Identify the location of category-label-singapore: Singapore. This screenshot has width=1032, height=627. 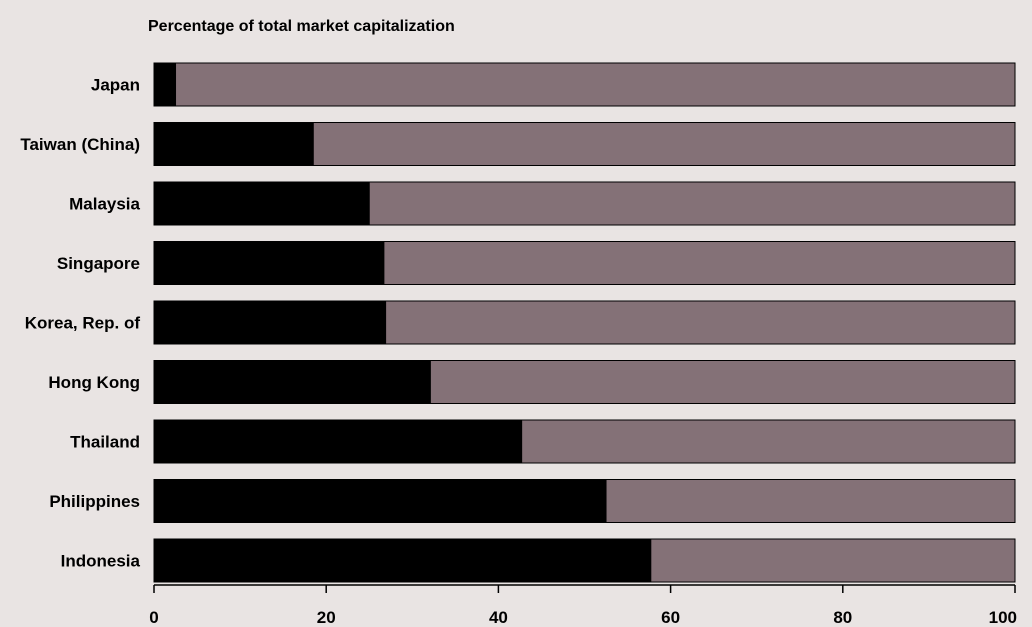
(98, 263).